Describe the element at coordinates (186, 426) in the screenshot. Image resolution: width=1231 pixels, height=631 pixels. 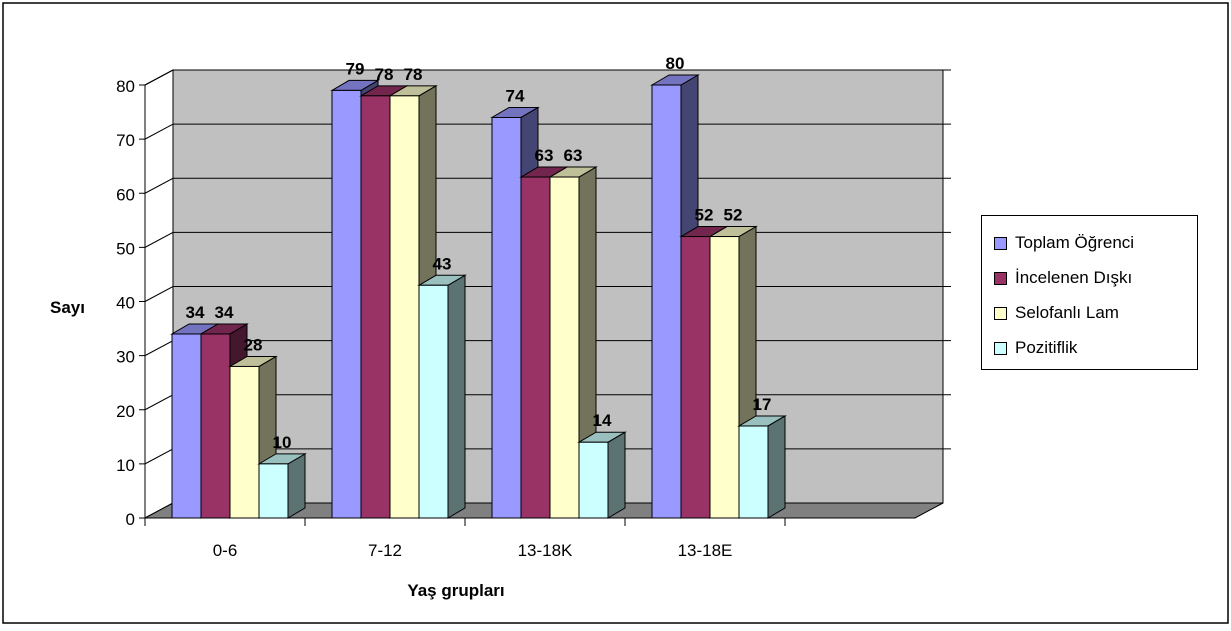
I see `bar-0-6-toplam-renci-front` at that location.